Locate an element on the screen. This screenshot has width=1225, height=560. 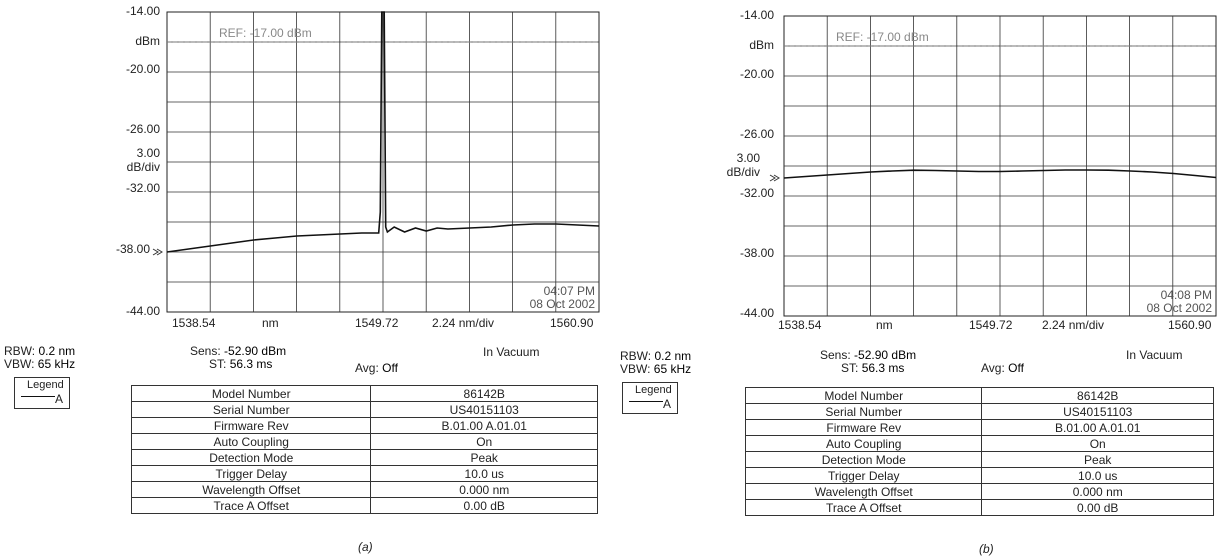
x-span-label: 2.24 nm/div is located at coordinates (463, 323).